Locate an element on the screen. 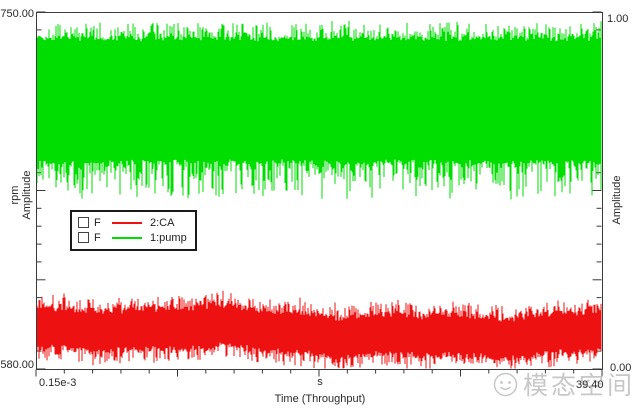  right-axis-max-label: 1.00 is located at coordinates (618, 19).